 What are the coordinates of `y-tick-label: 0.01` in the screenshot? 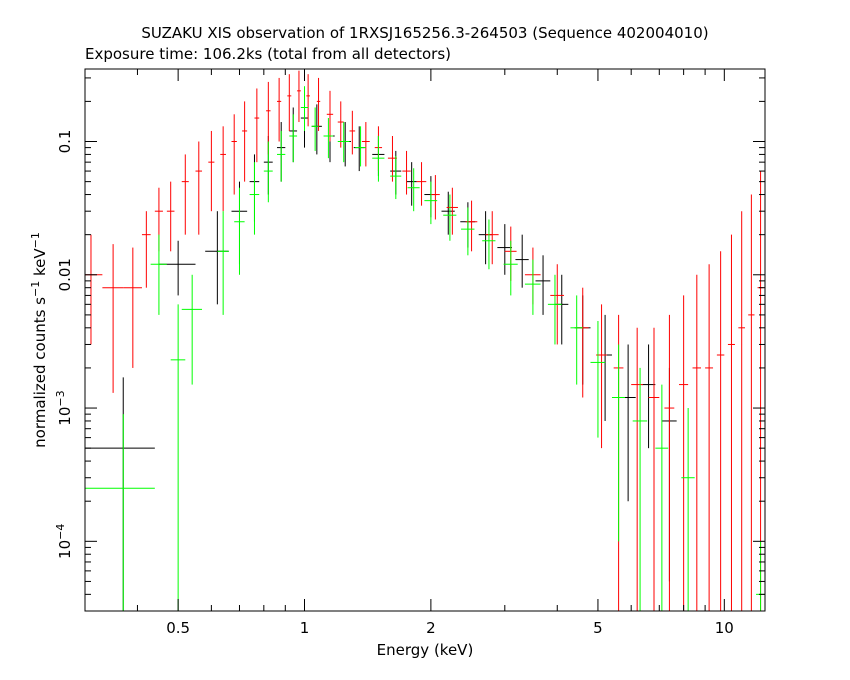 It's located at (65, 274).